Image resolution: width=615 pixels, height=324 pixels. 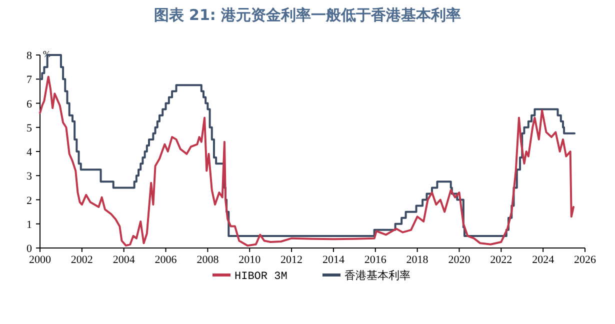 I want to click on y-tick-label: 2, so click(x=29, y=200).